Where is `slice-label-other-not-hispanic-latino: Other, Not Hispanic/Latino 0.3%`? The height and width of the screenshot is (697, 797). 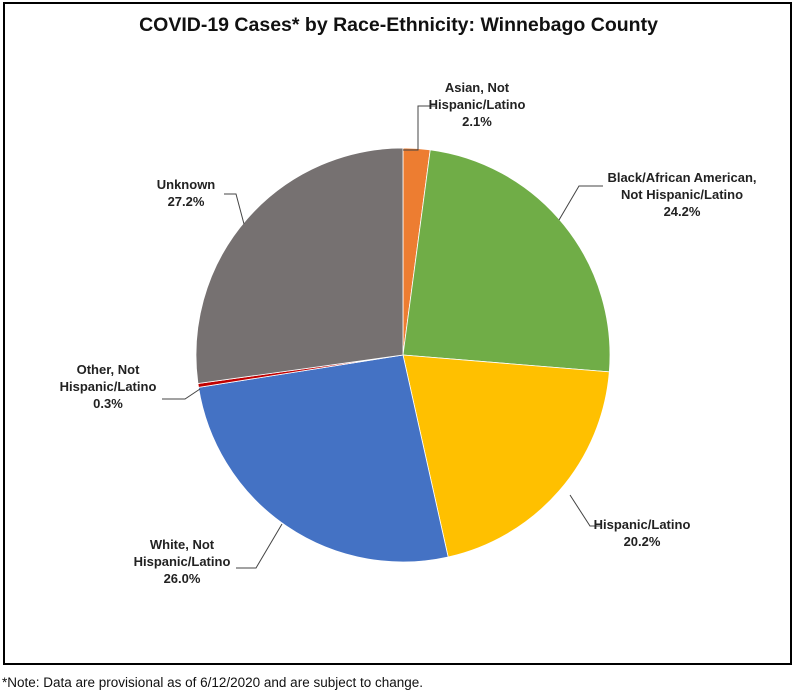
slice-label-other-not-hispanic-latino: Other, Not Hispanic/Latino 0.3% is located at coordinates (108, 386).